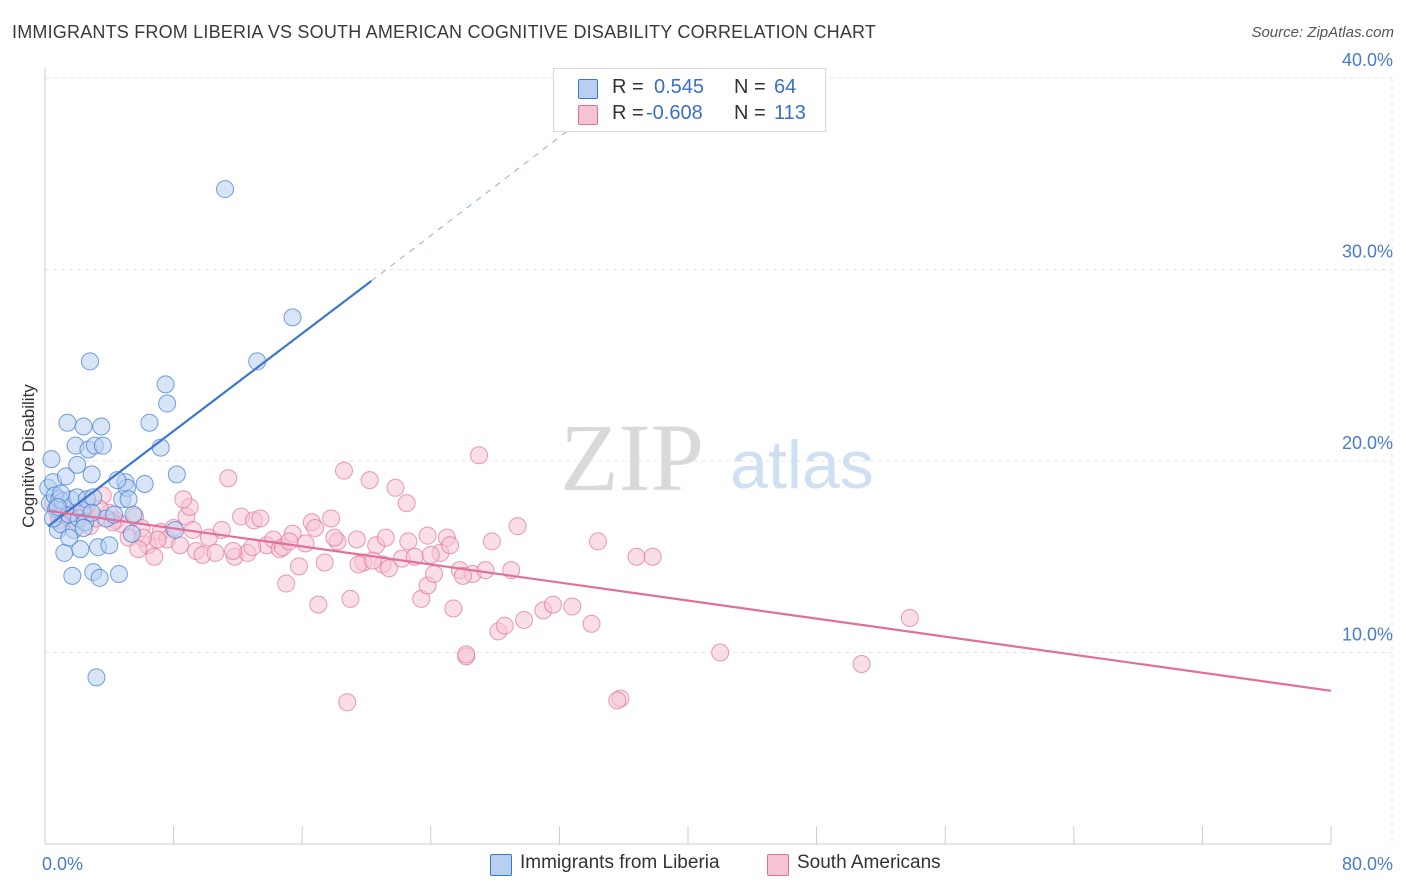 This screenshot has width=1406, height=892. What do you see at coordinates (62, 864) in the screenshot?
I see `x-tick-label-min: 0.0%` at bounding box center [62, 864].